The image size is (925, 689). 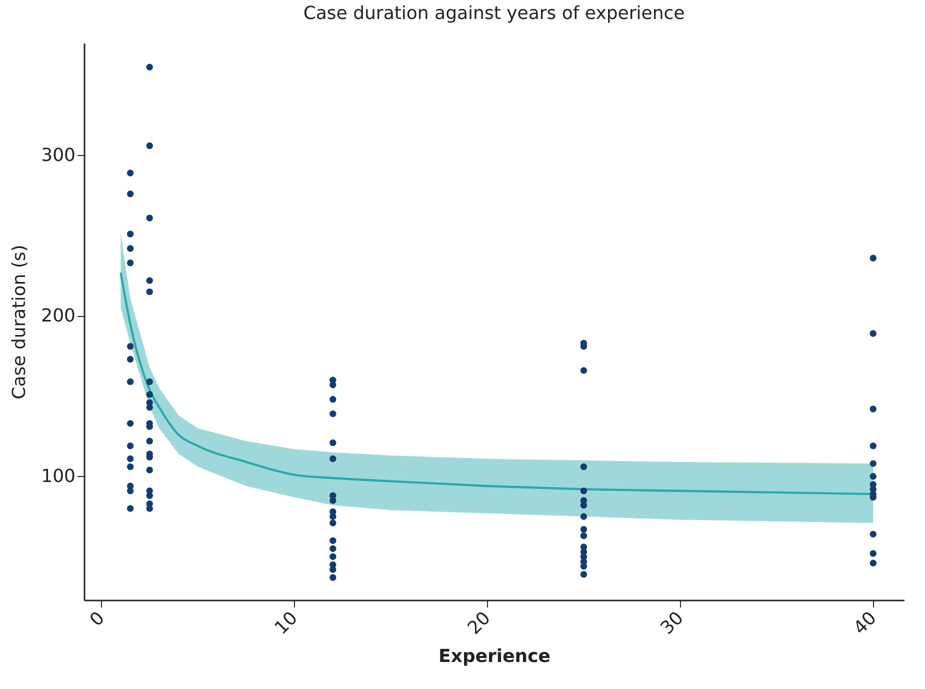 I want to click on x-tick-label: 0, so click(x=97, y=619).